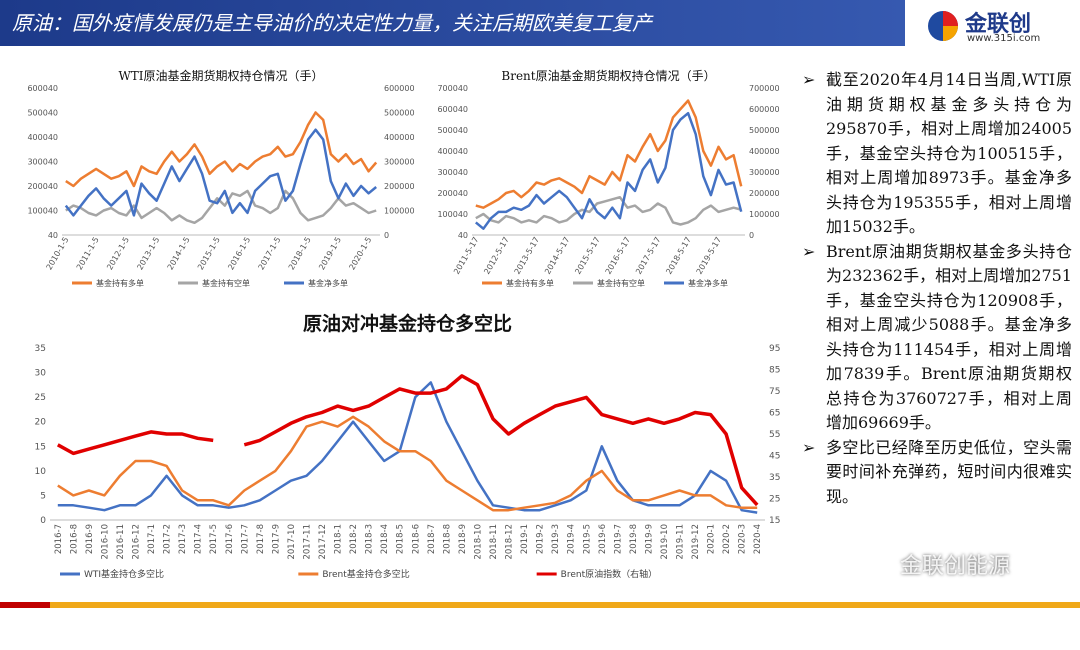 The width and height of the screenshot is (1080, 650). Describe the element at coordinates (183, 539) in the screenshot. I see `x-tick-label: 2017-3` at that location.